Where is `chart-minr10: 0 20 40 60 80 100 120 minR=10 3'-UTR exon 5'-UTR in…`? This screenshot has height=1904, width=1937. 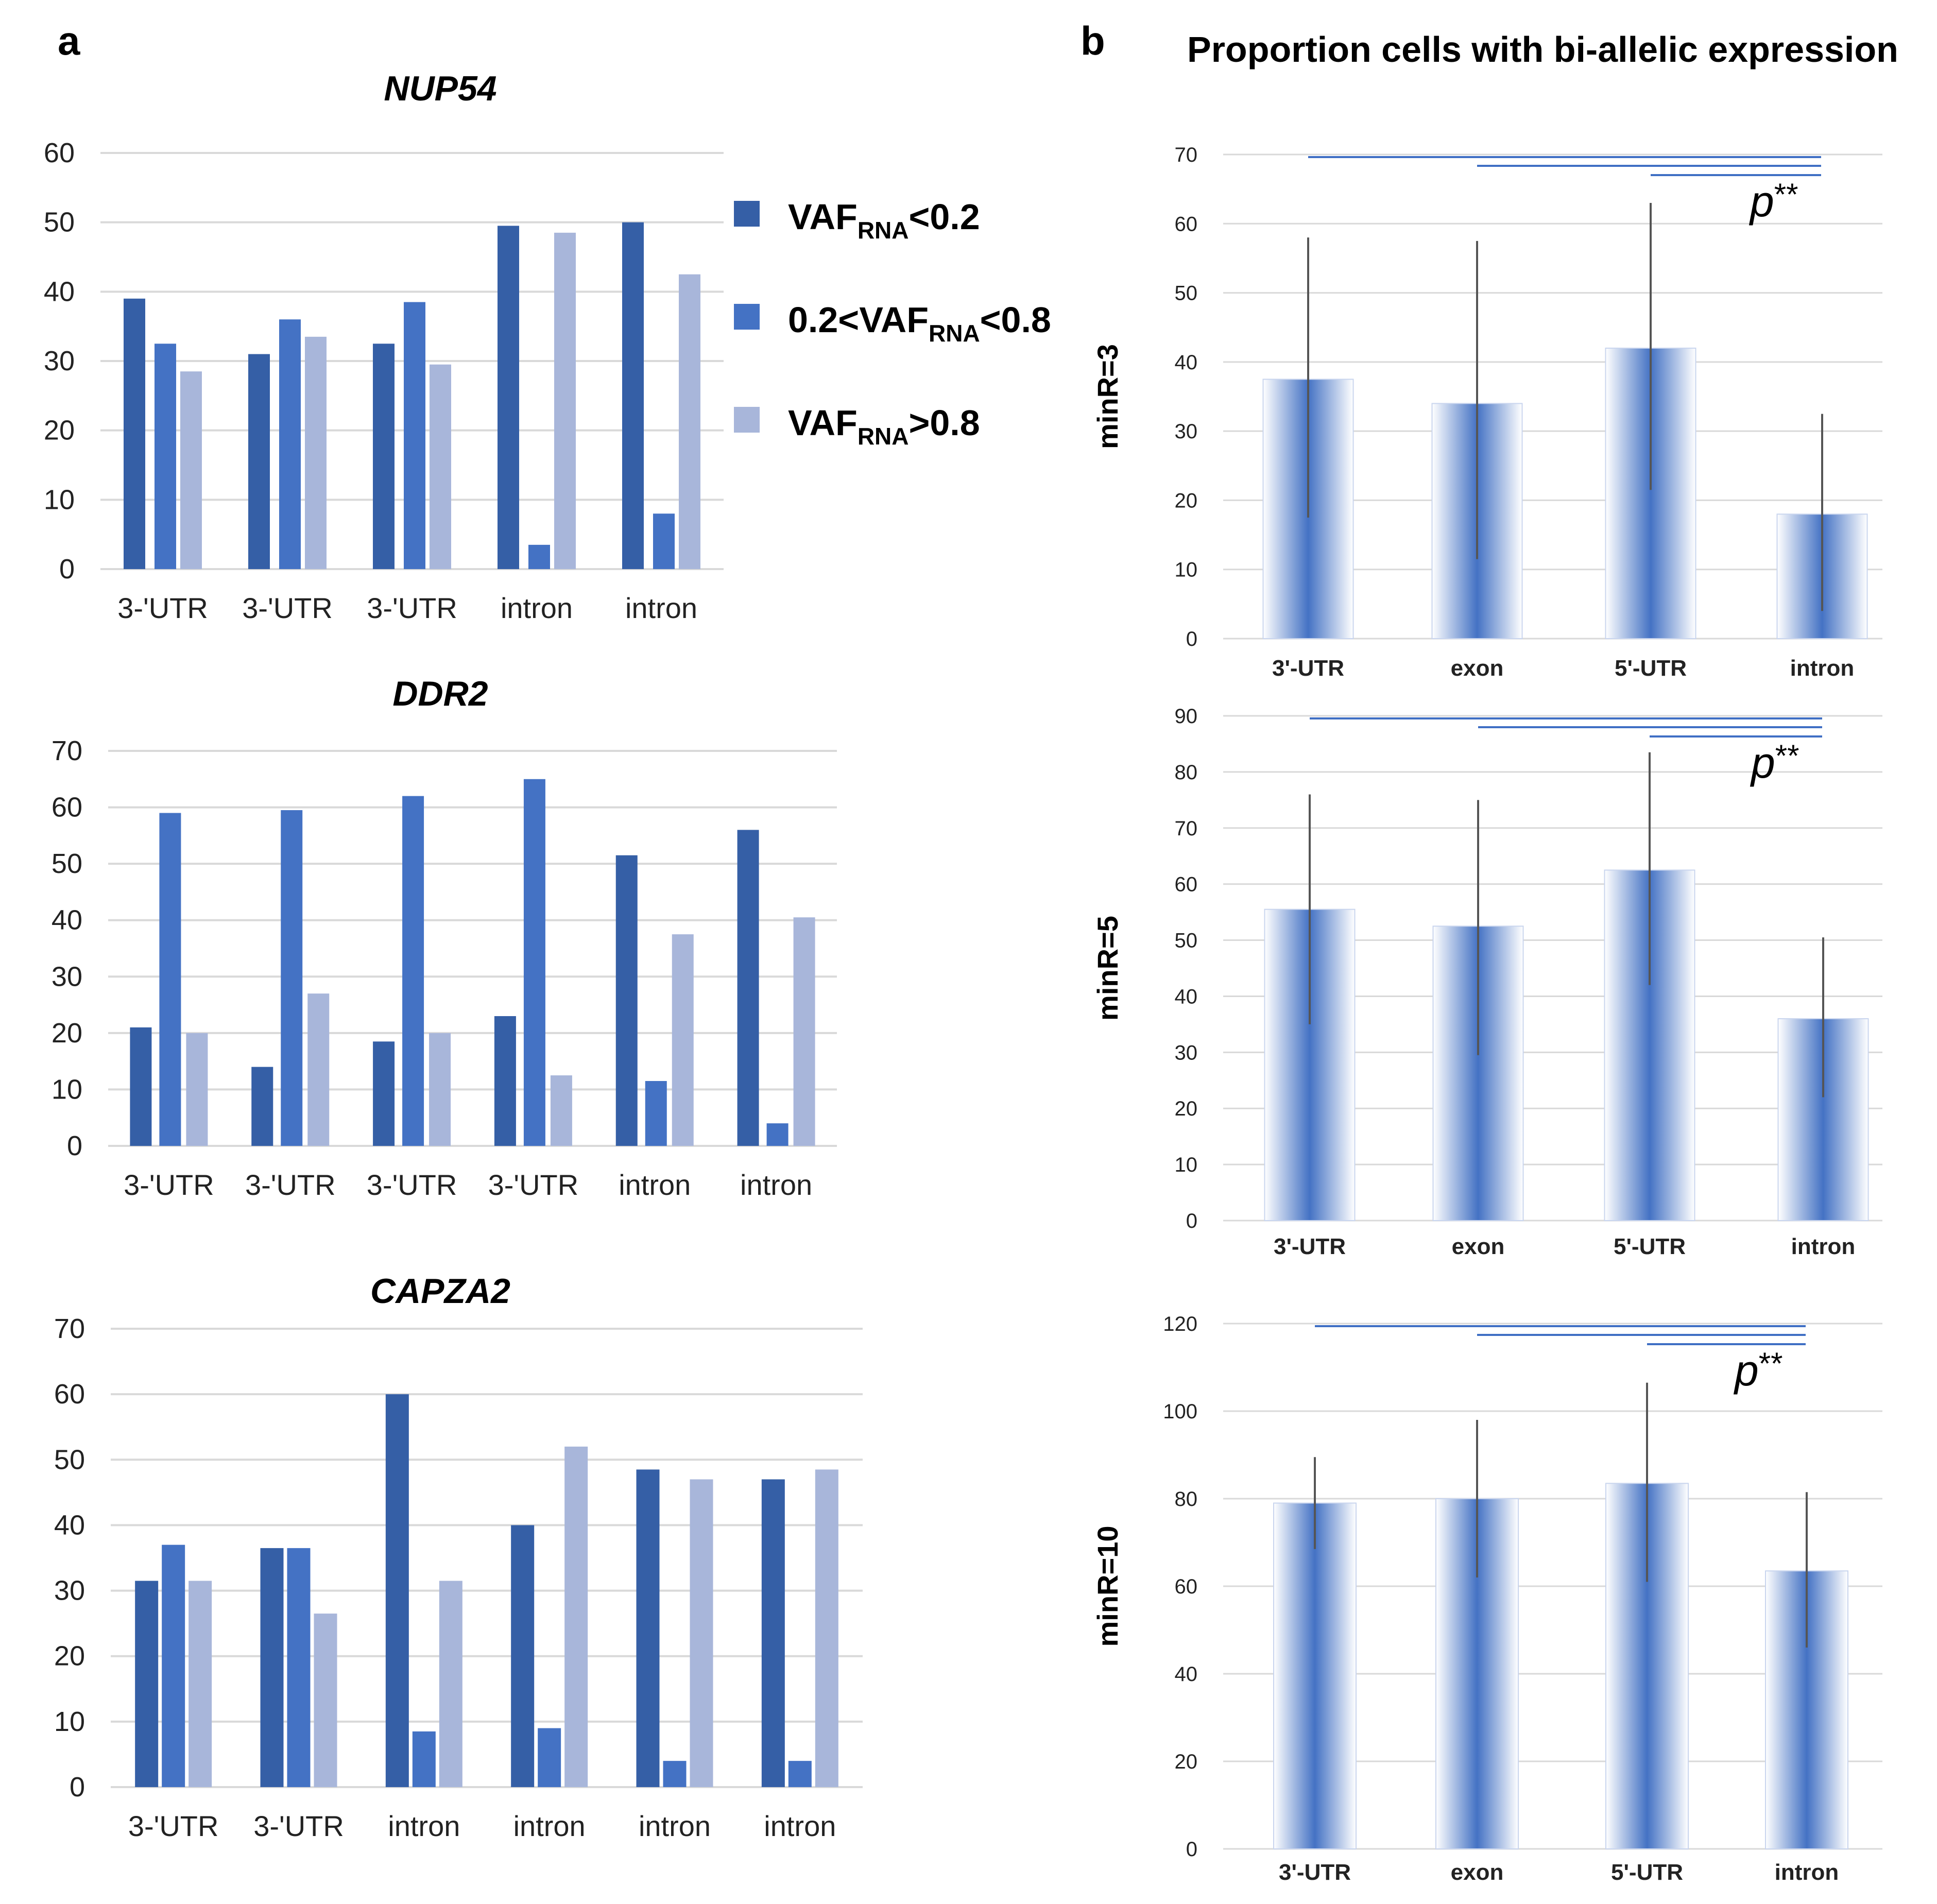 chart-minr10: 0 20 40 60 80 100 120 minR=10 3'-UTR exon 5'-UTR in… is located at coordinates (1486, 1599).